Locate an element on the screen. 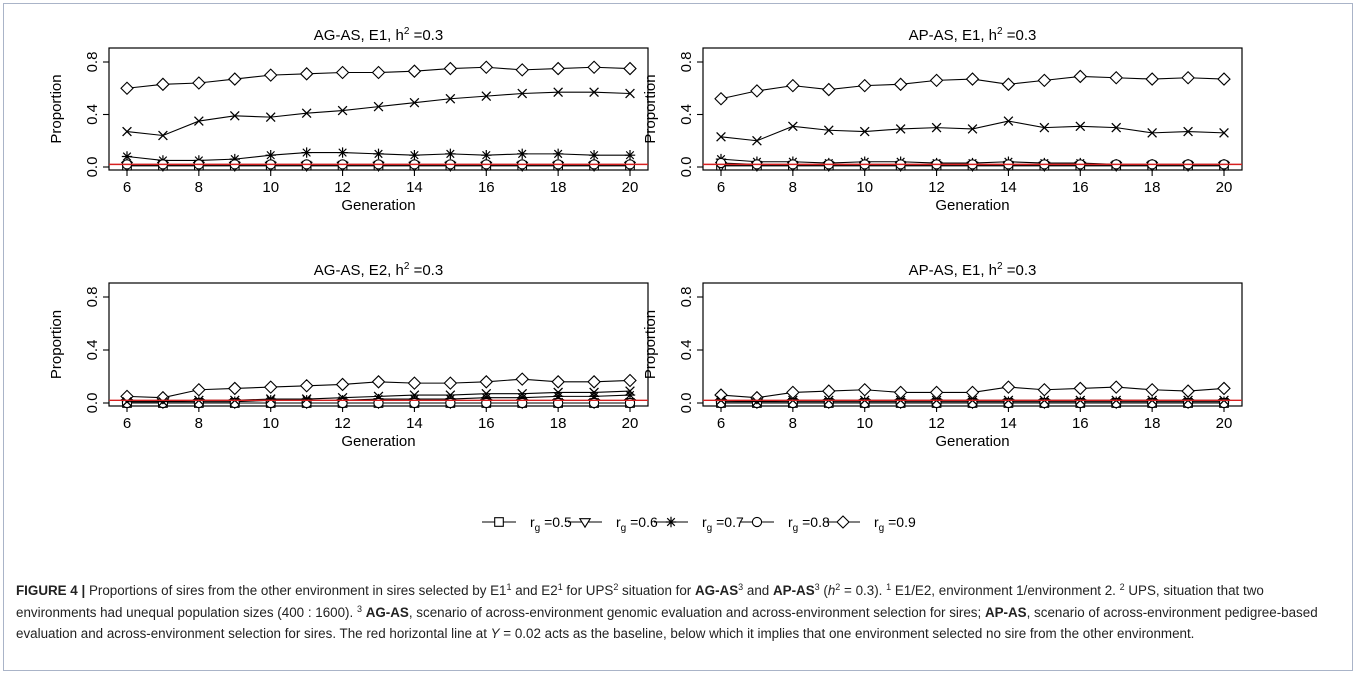  caption-sup: 2 is located at coordinates (616, 587).